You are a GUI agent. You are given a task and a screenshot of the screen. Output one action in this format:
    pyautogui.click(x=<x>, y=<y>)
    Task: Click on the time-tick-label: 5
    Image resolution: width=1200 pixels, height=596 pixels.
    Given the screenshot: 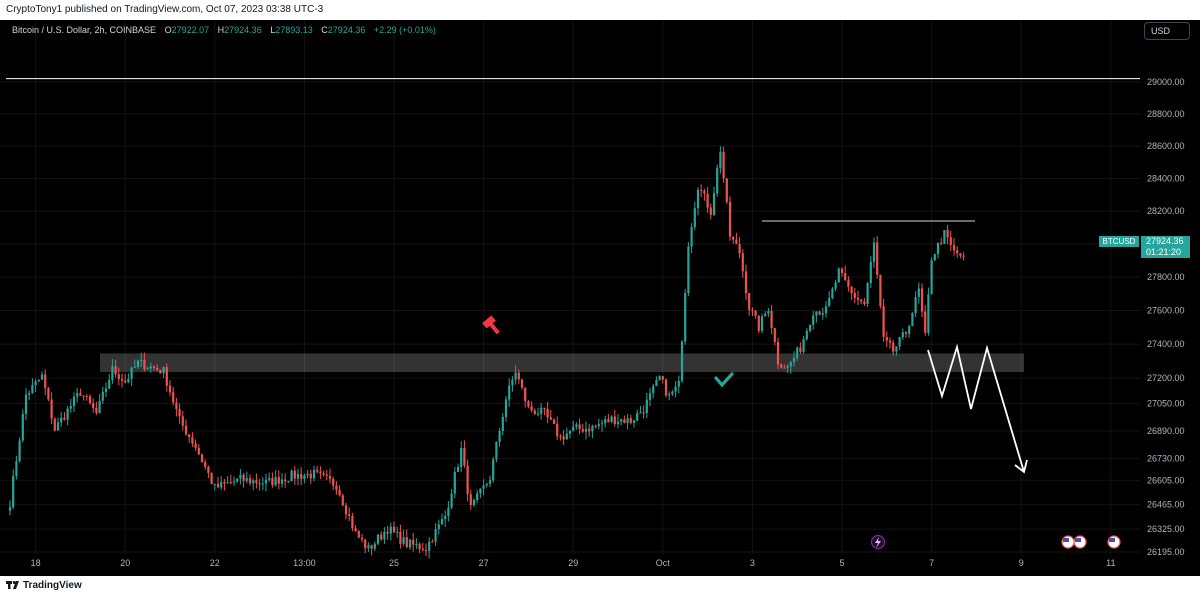 What is the action you would take?
    pyautogui.click(x=841, y=563)
    